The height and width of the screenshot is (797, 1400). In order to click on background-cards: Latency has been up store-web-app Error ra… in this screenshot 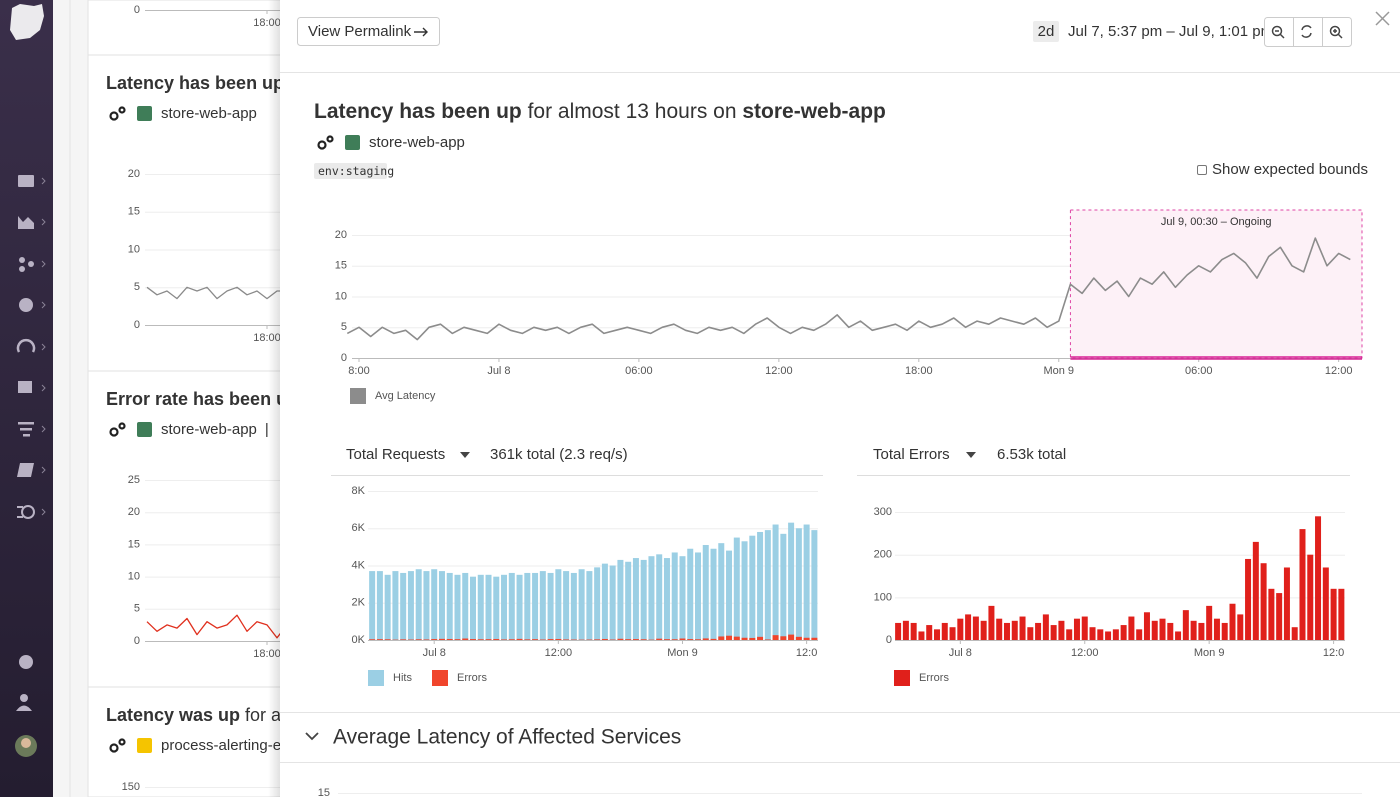, I will do `click(203, 398)`.